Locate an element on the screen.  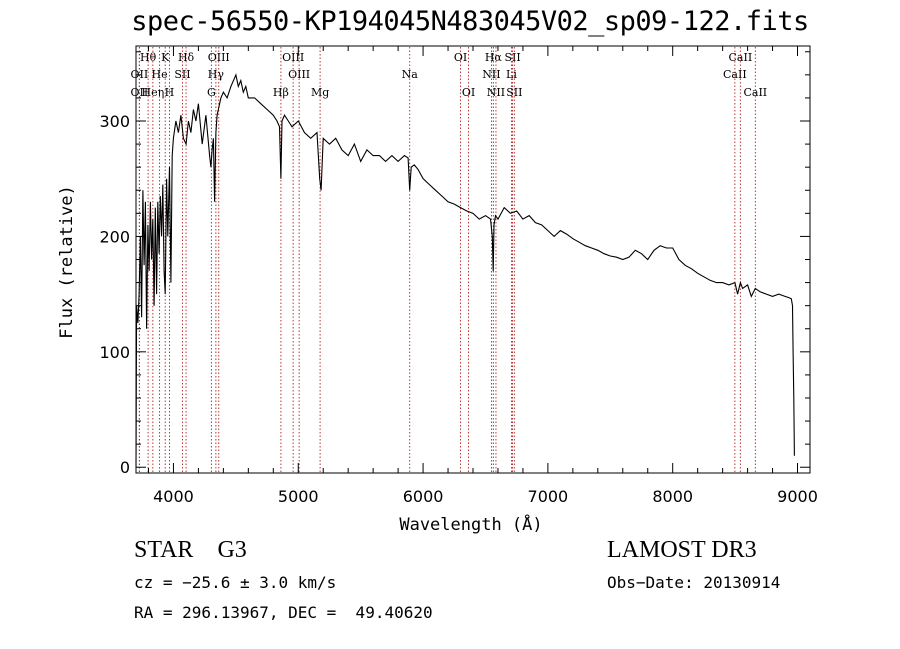
y-axis-label: Flux (relative) is located at coordinates (67, 262).